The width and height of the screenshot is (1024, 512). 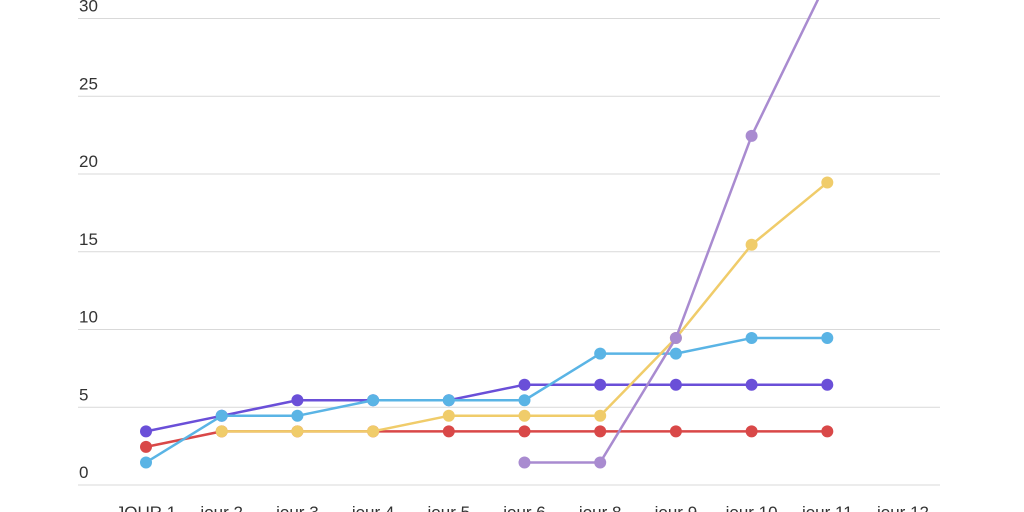 I want to click on x-tick-label: jour 12, so click(x=902, y=507).